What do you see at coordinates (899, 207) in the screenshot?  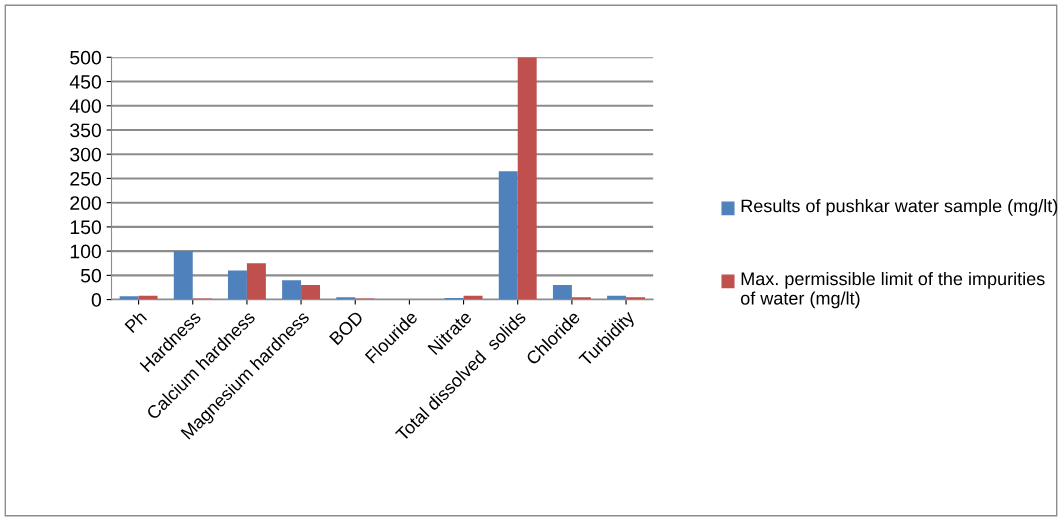 I see `legend-label: Results of pushkar water sample (mg/lt)` at bounding box center [899, 207].